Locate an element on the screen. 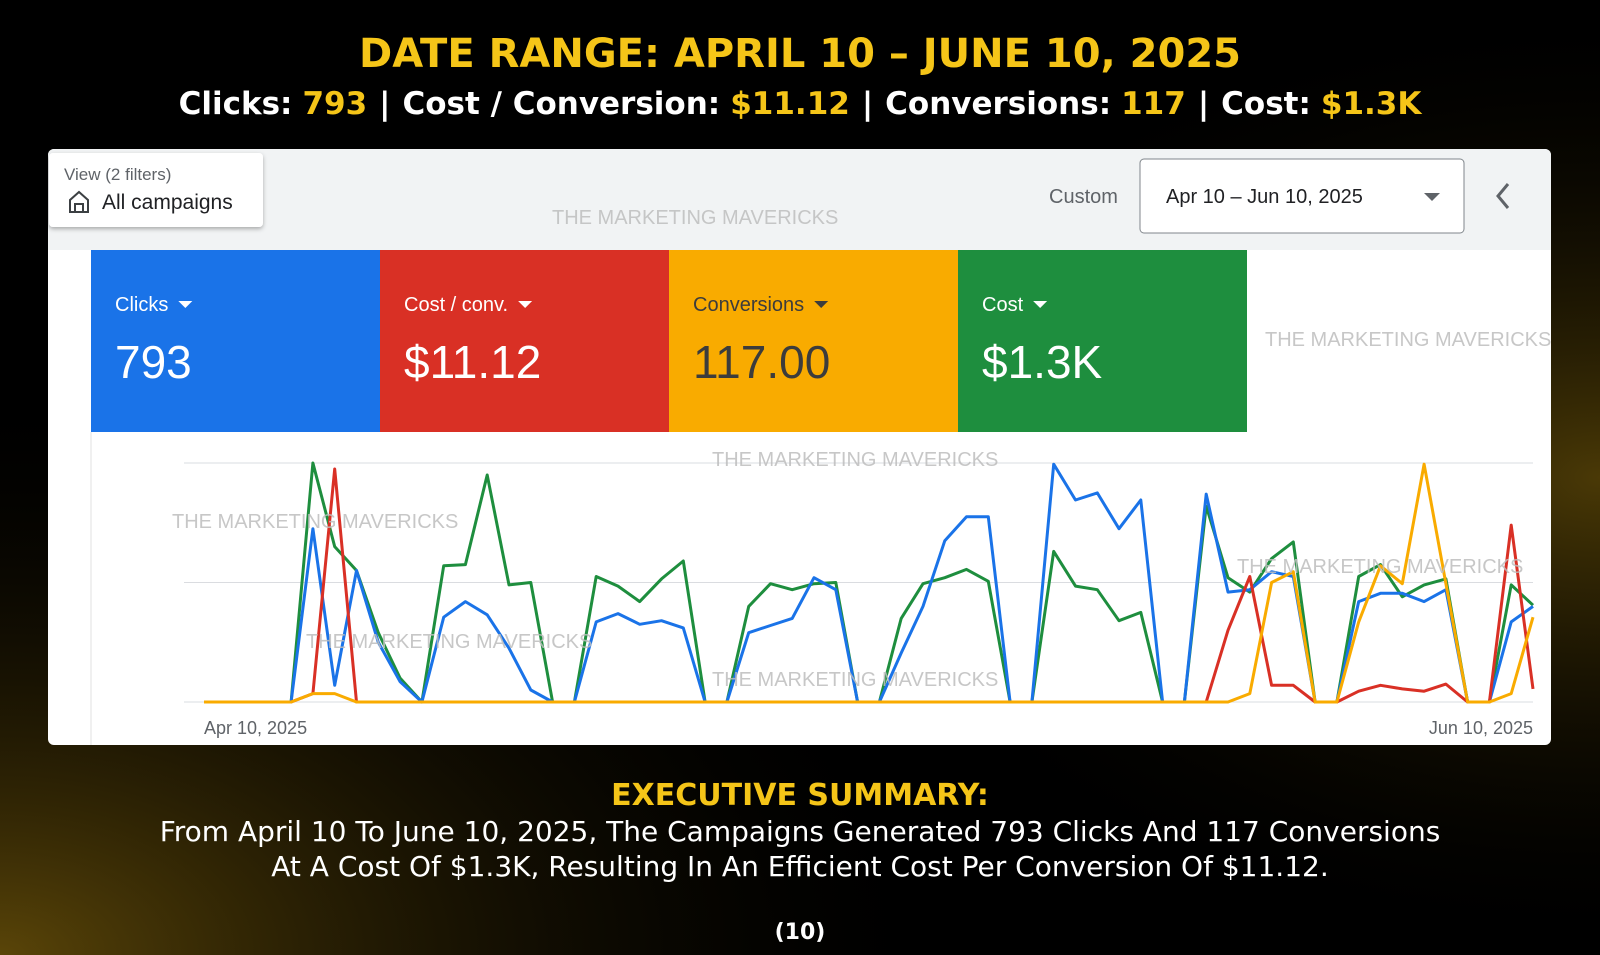  scorecard-label: Cost / conv. is located at coordinates (456, 305).